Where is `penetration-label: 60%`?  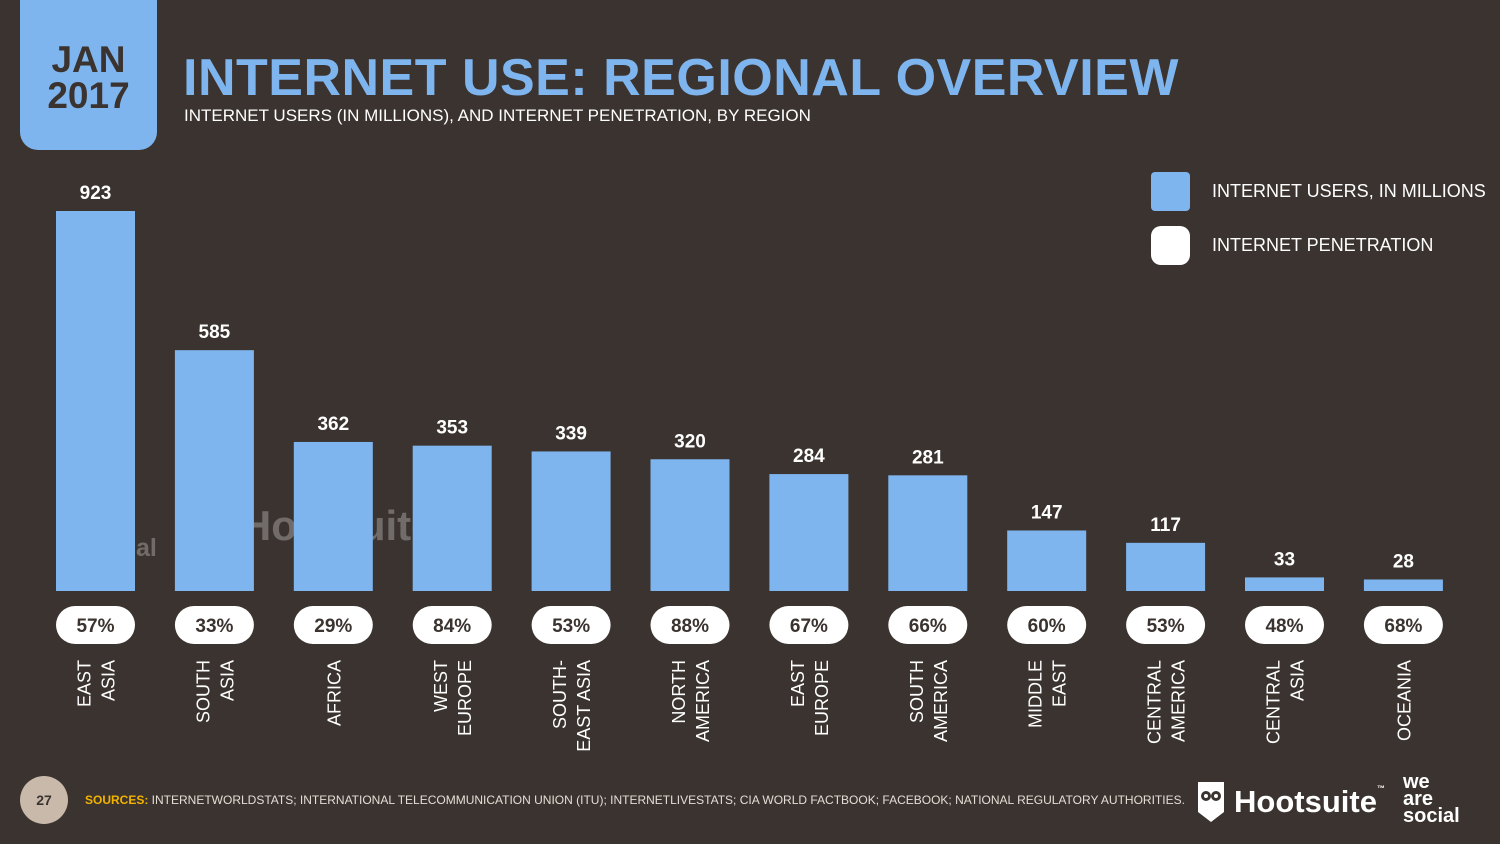 penetration-label: 60% is located at coordinates (1047, 626).